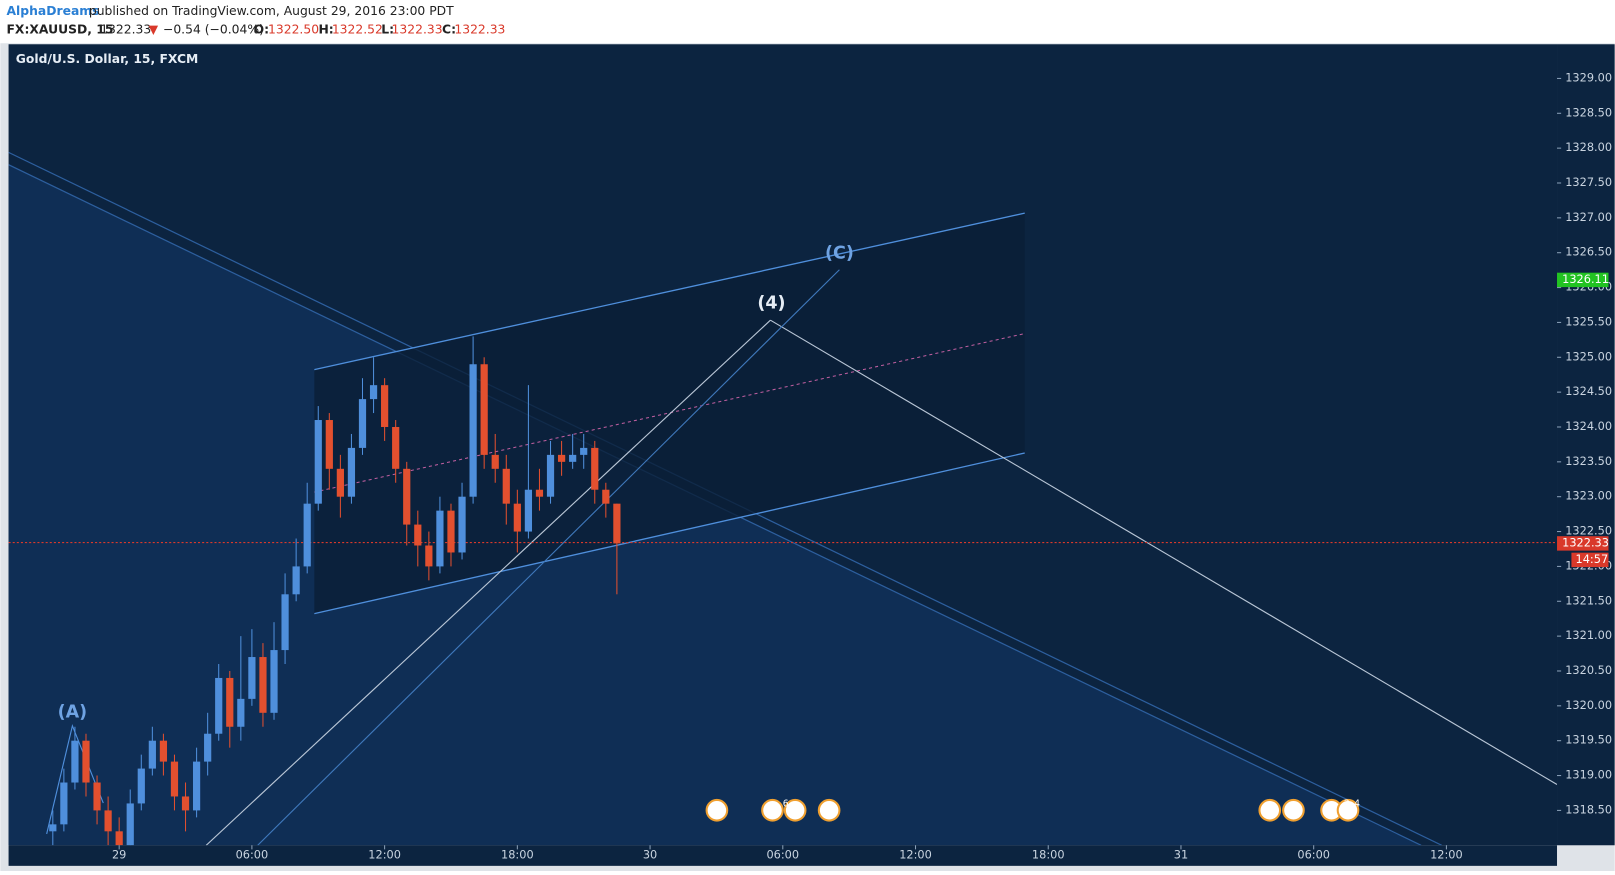 This screenshot has height=875, width=1615. Describe the element at coordinates (1588, 391) in the screenshot. I see `y-tick-label: 1324.50` at that location.